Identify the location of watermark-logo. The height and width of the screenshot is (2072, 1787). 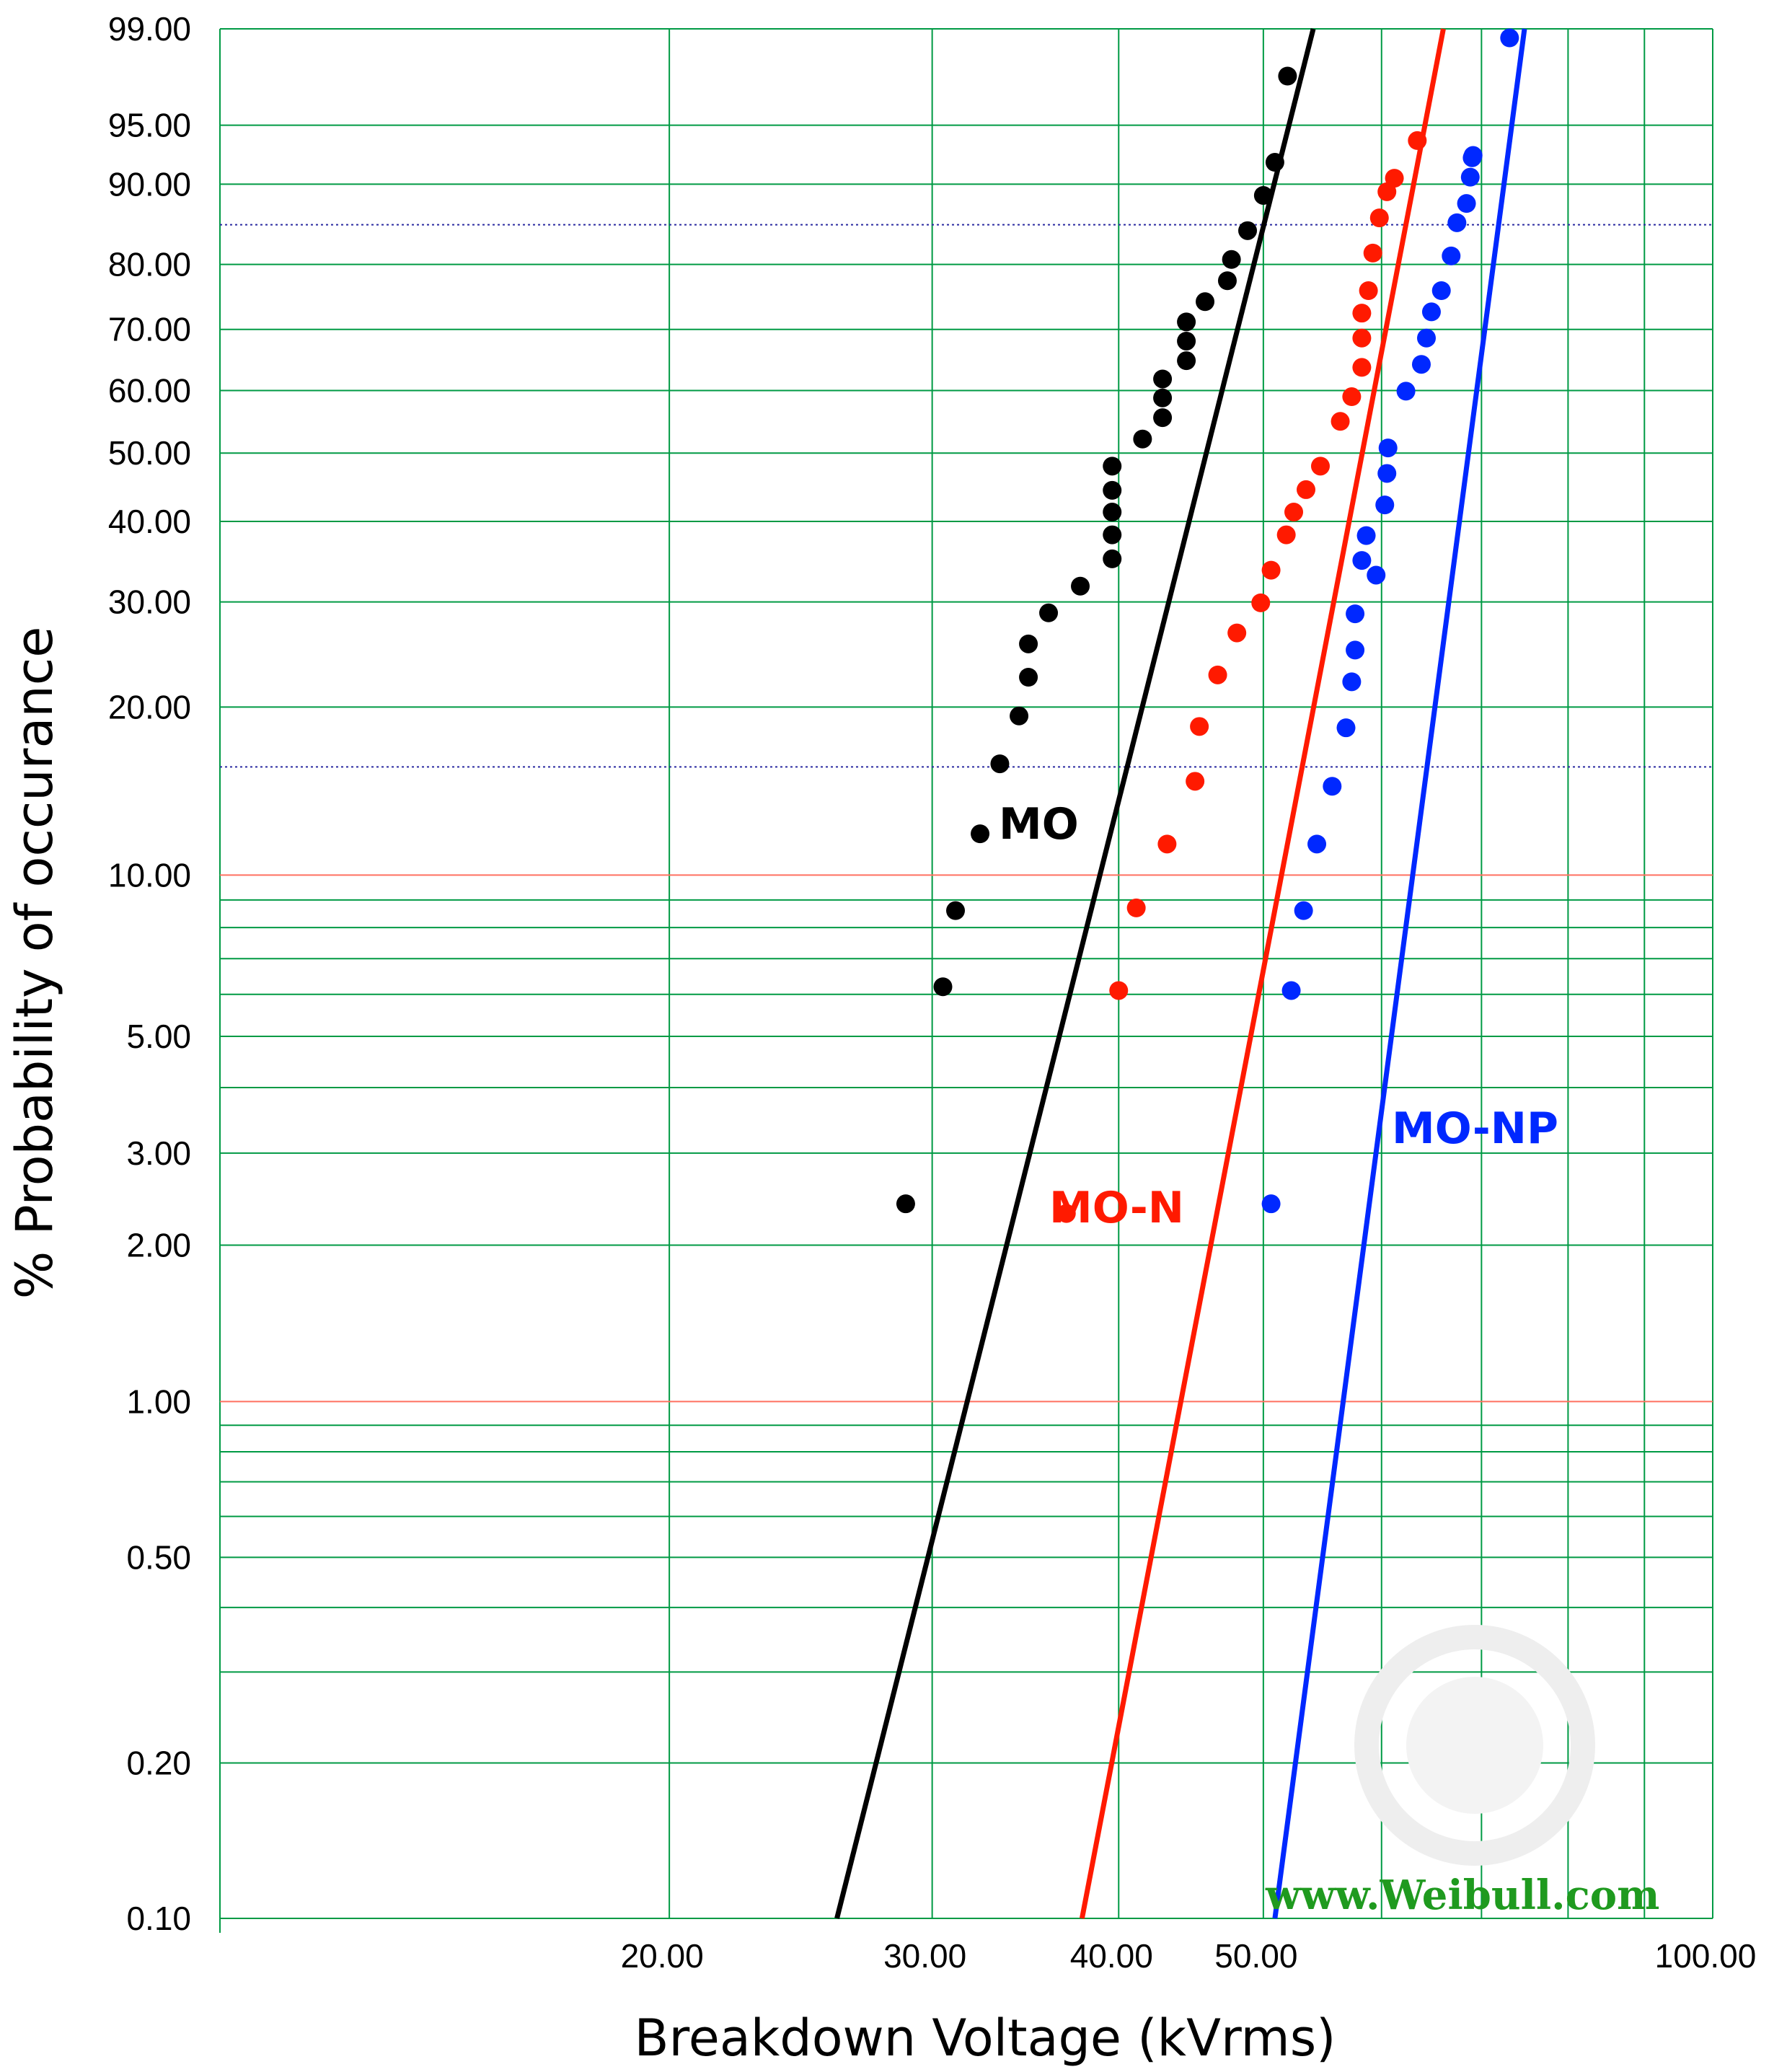
(1474, 1745).